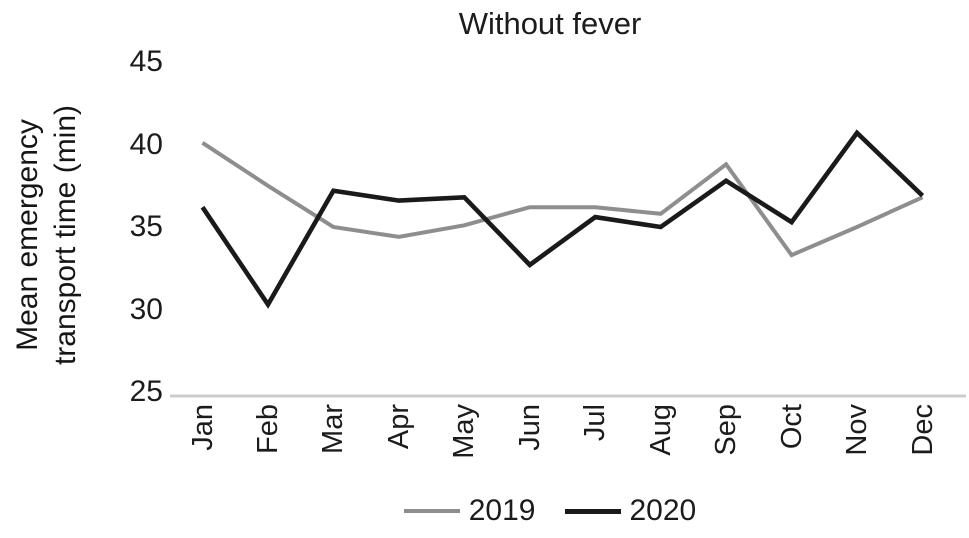 This screenshot has height=538, width=969. I want to click on legend-line-swatch-2019, so click(431, 511).